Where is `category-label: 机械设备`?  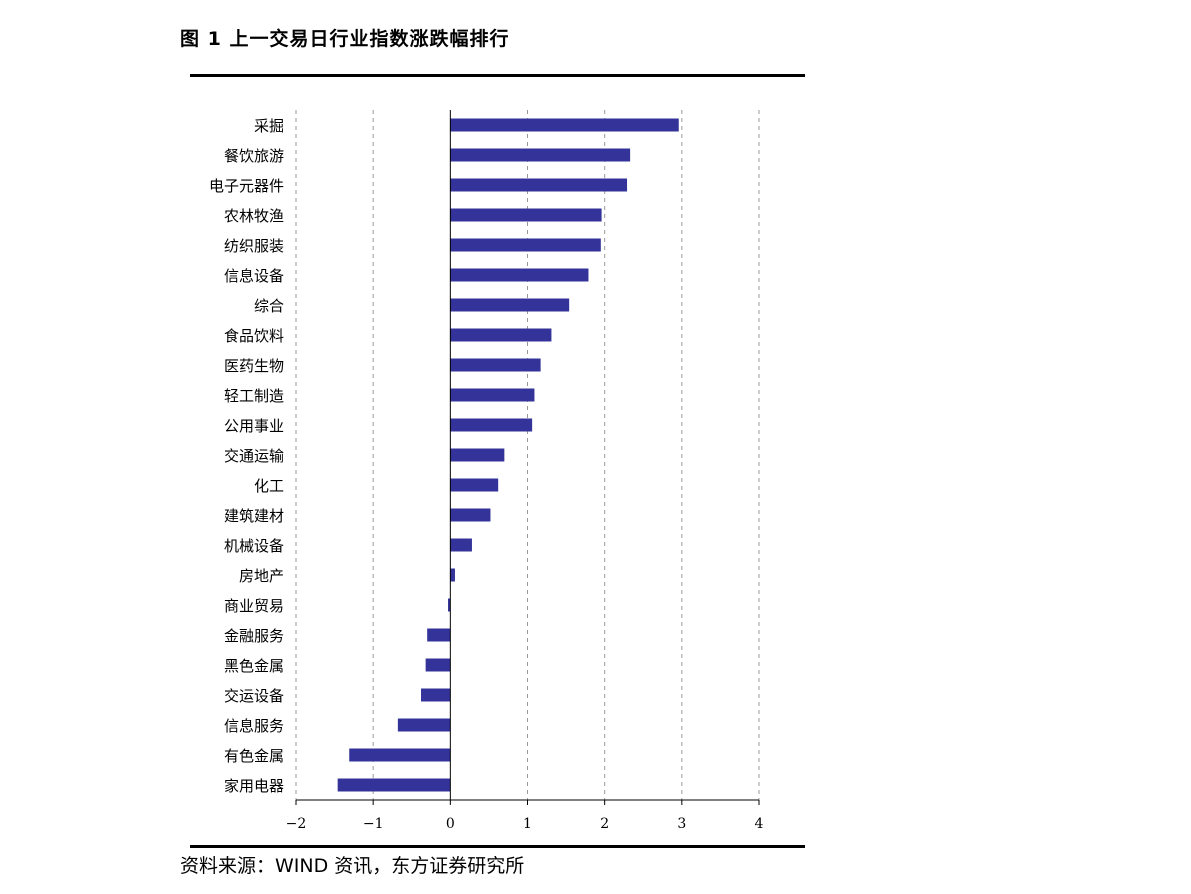
category-label: 机械设备 is located at coordinates (254, 546).